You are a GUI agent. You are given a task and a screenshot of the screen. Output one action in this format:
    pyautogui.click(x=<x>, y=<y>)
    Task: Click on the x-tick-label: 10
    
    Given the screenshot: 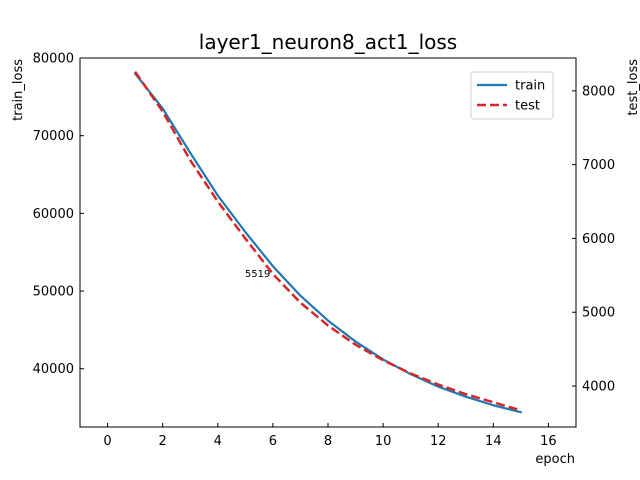 What is the action you would take?
    pyautogui.click(x=383, y=441)
    